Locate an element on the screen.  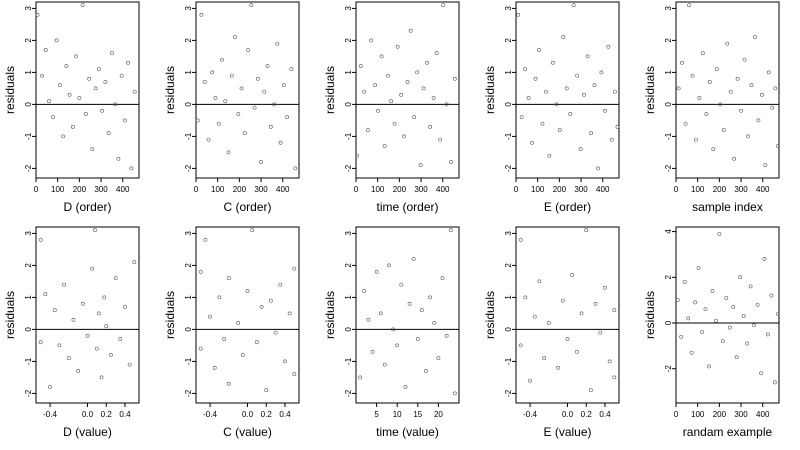
y-tick-label: -2 is located at coordinates (508, 393).